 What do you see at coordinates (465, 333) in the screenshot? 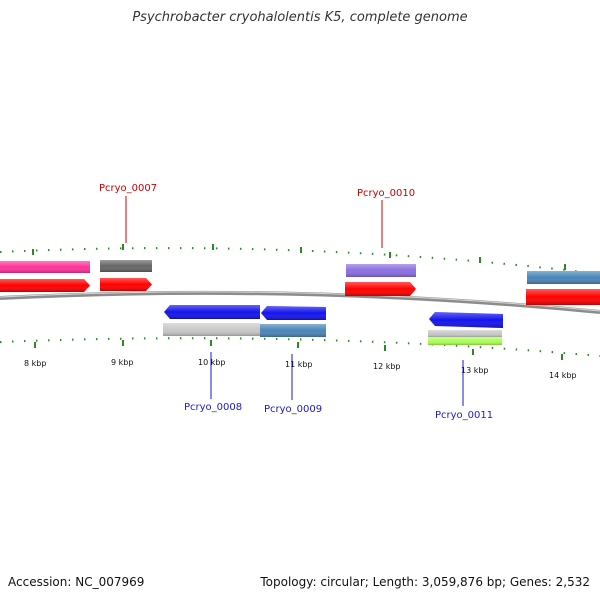
I see `gene-block-pcryo-0011-gray` at bounding box center [465, 333].